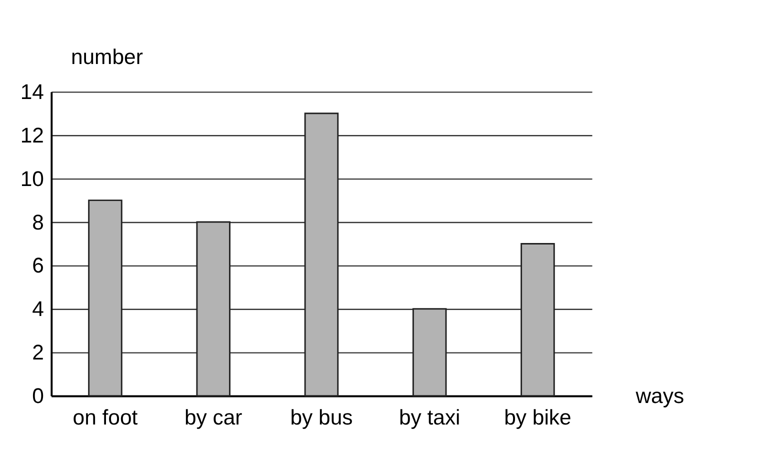 Image resolution: width=781 pixels, height=461 pixels. Describe the element at coordinates (38, 396) in the screenshot. I see `y-tick-label: 0` at that location.